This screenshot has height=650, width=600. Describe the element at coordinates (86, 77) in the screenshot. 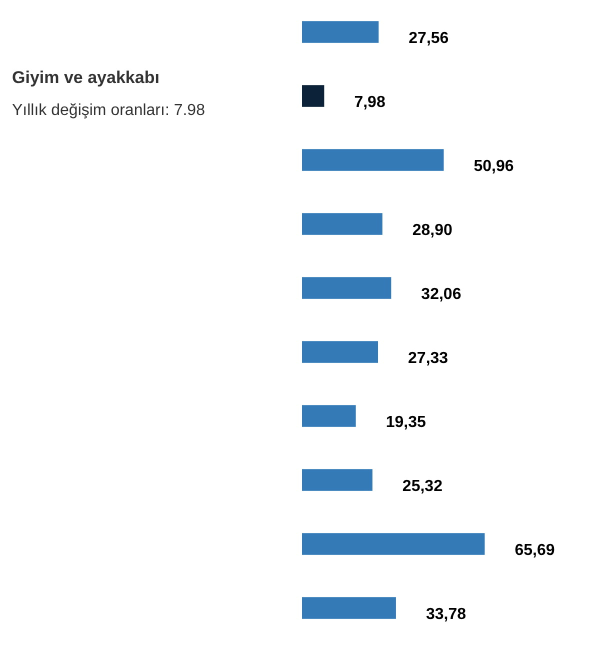

I see `text: Giyim ve ayakkabı` at that location.